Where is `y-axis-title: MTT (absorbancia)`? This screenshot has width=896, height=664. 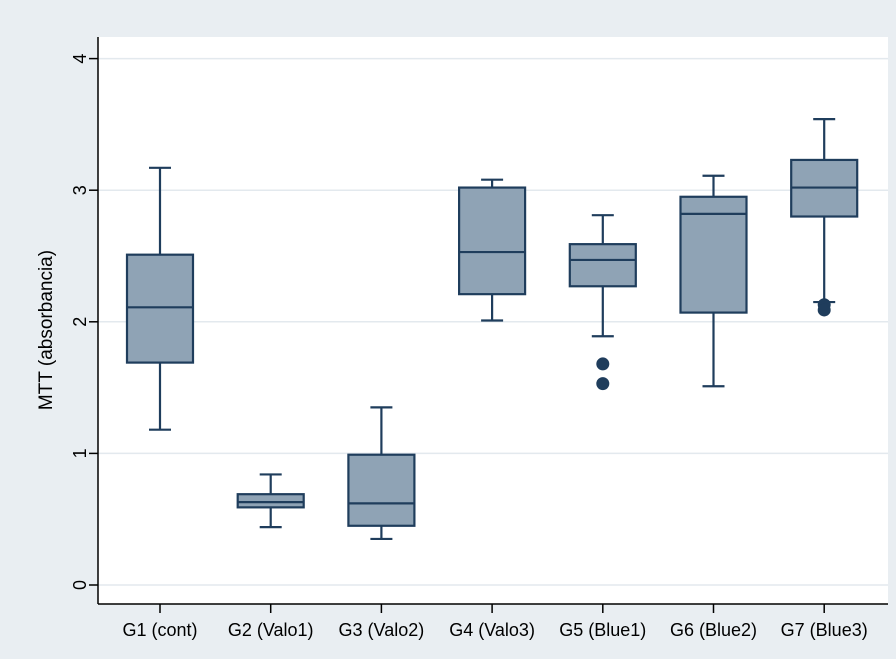
y-axis-title: MTT (absorbancia) is located at coordinates (46, 330).